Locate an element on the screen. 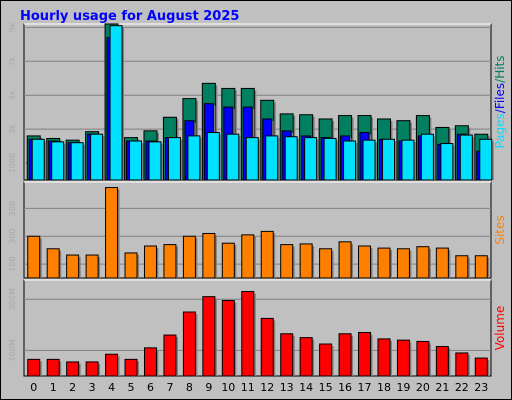 The width and height of the screenshot is (512, 400). x-tick-label-0: 0 is located at coordinates (33, 387).